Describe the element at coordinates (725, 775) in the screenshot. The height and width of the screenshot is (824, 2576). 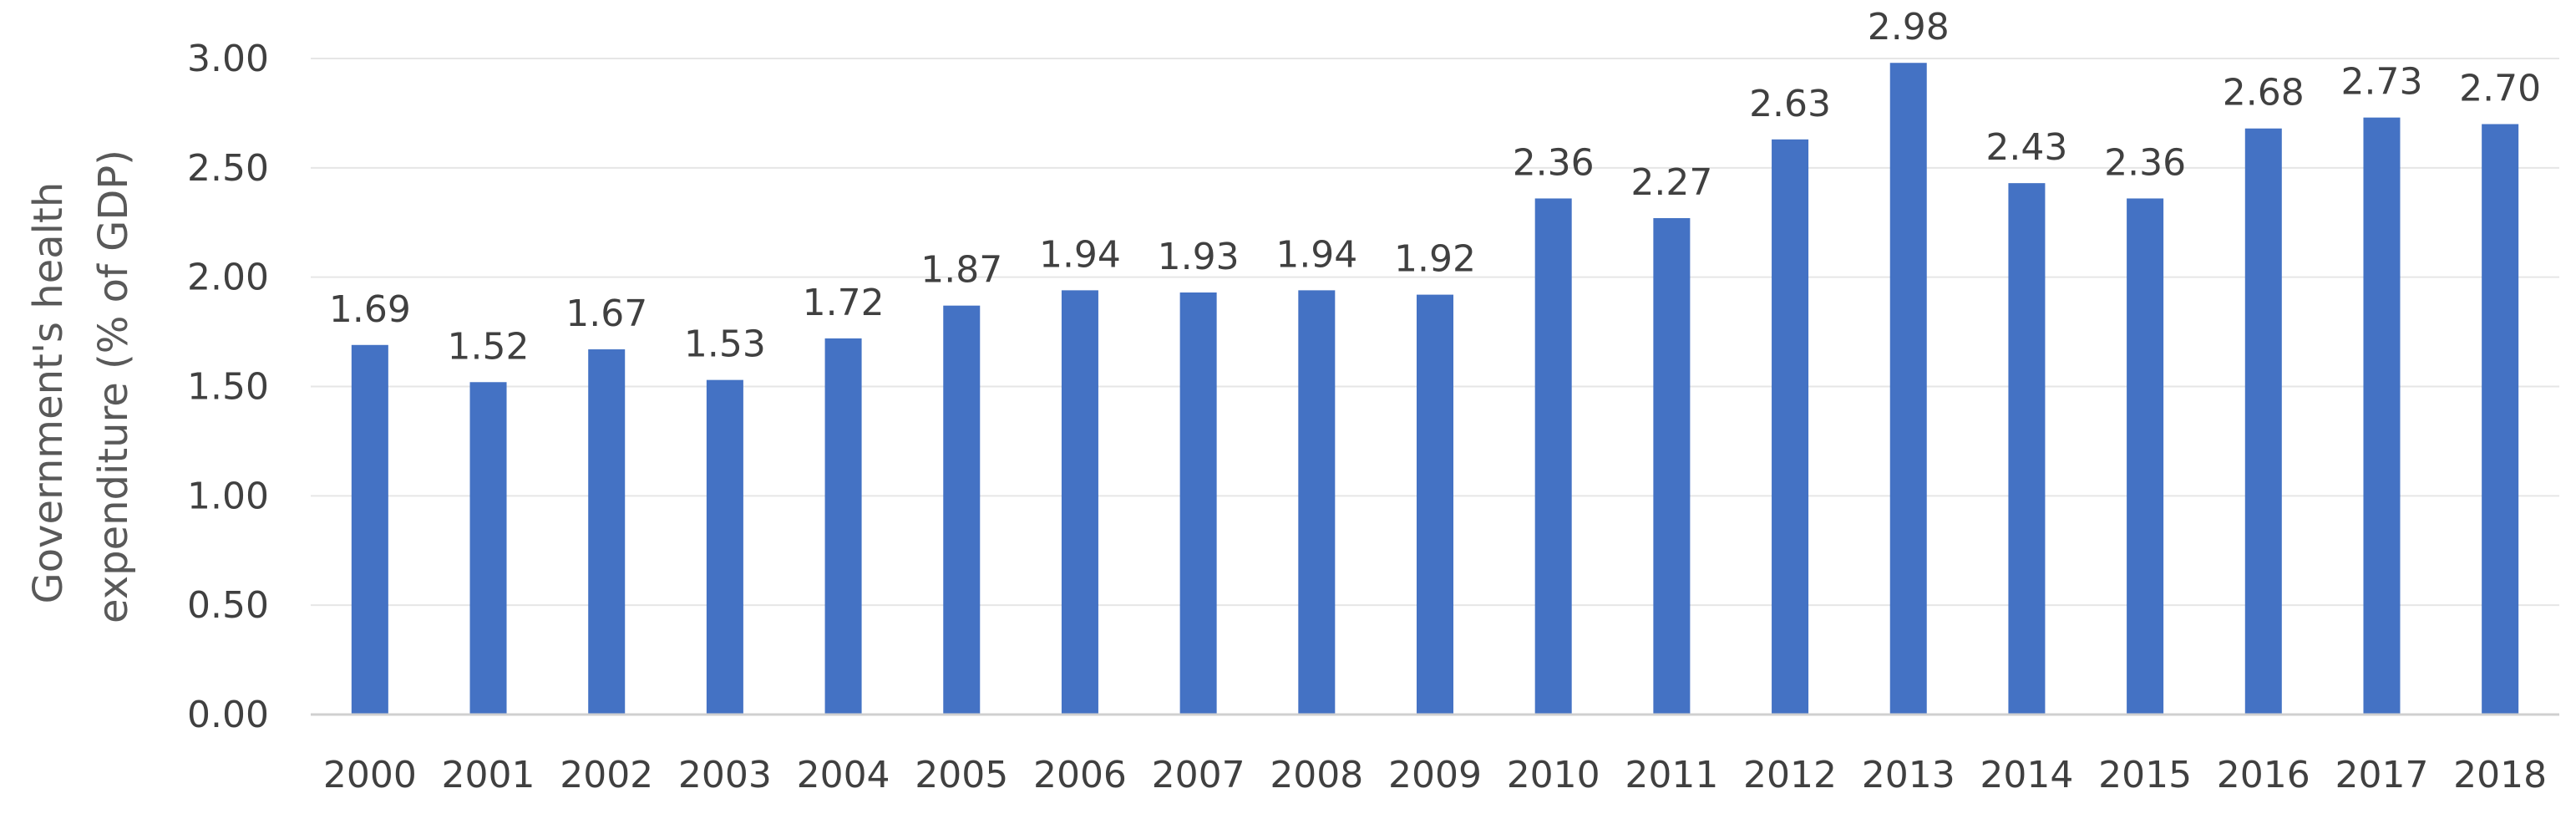
I see `x-tick-label: 2003` at that location.